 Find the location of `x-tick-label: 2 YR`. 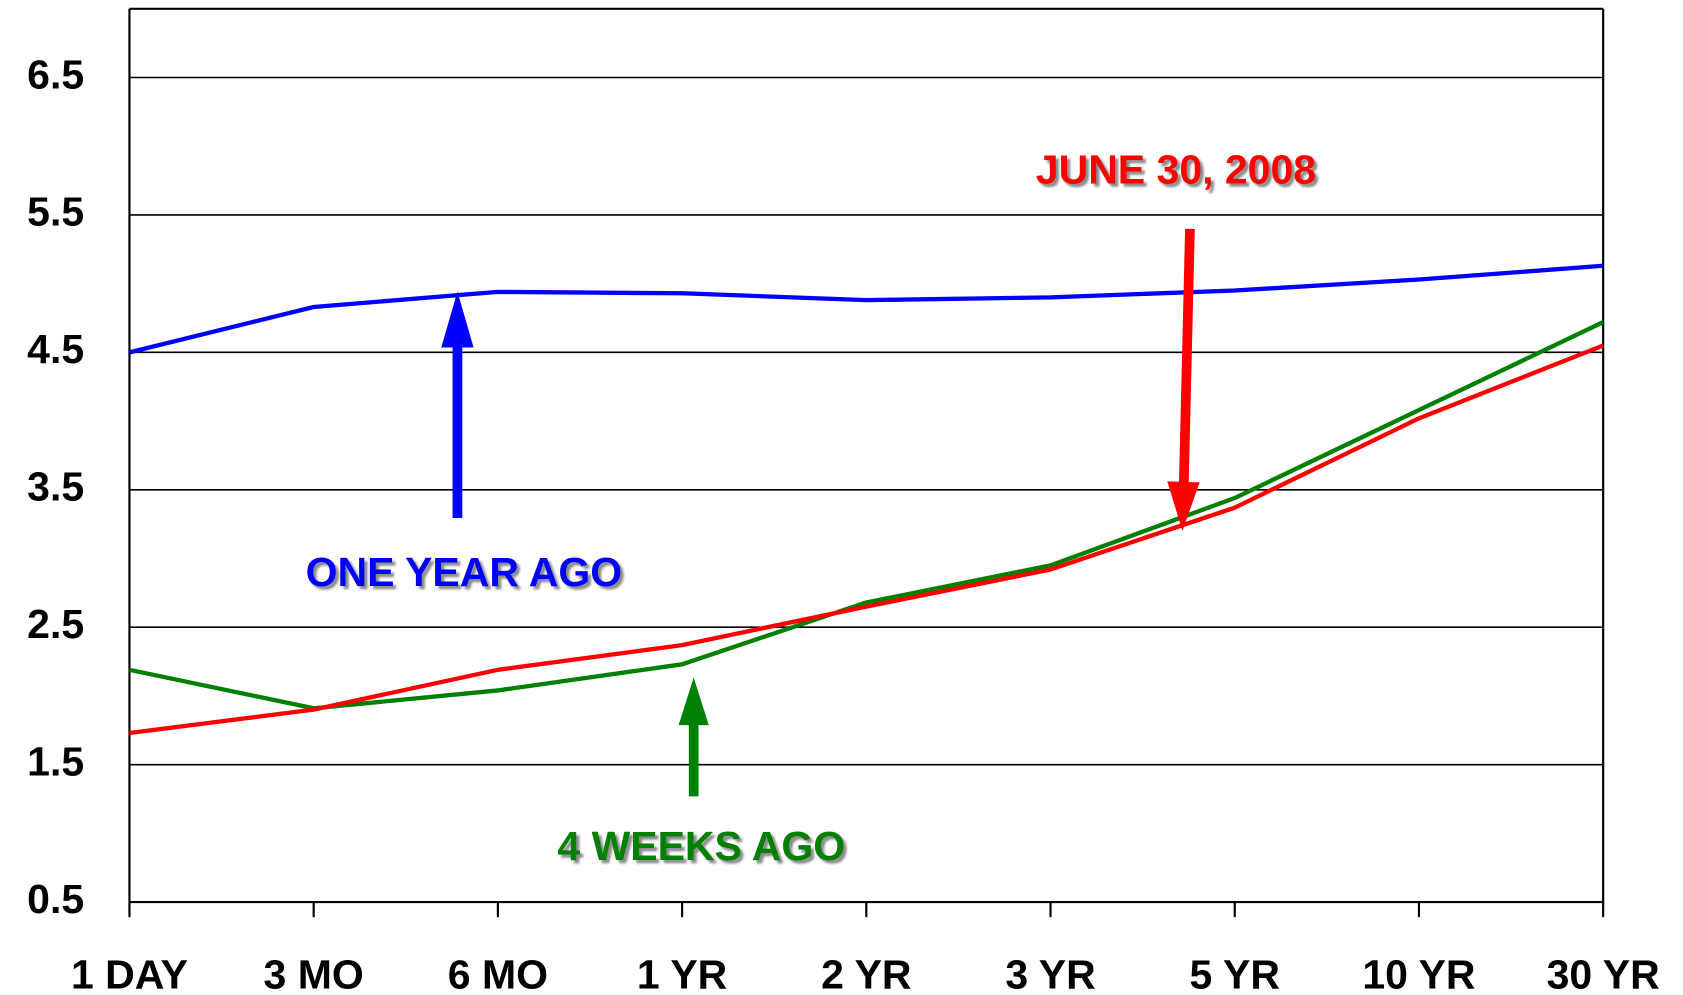

x-tick-label: 2 YR is located at coordinates (866, 973).